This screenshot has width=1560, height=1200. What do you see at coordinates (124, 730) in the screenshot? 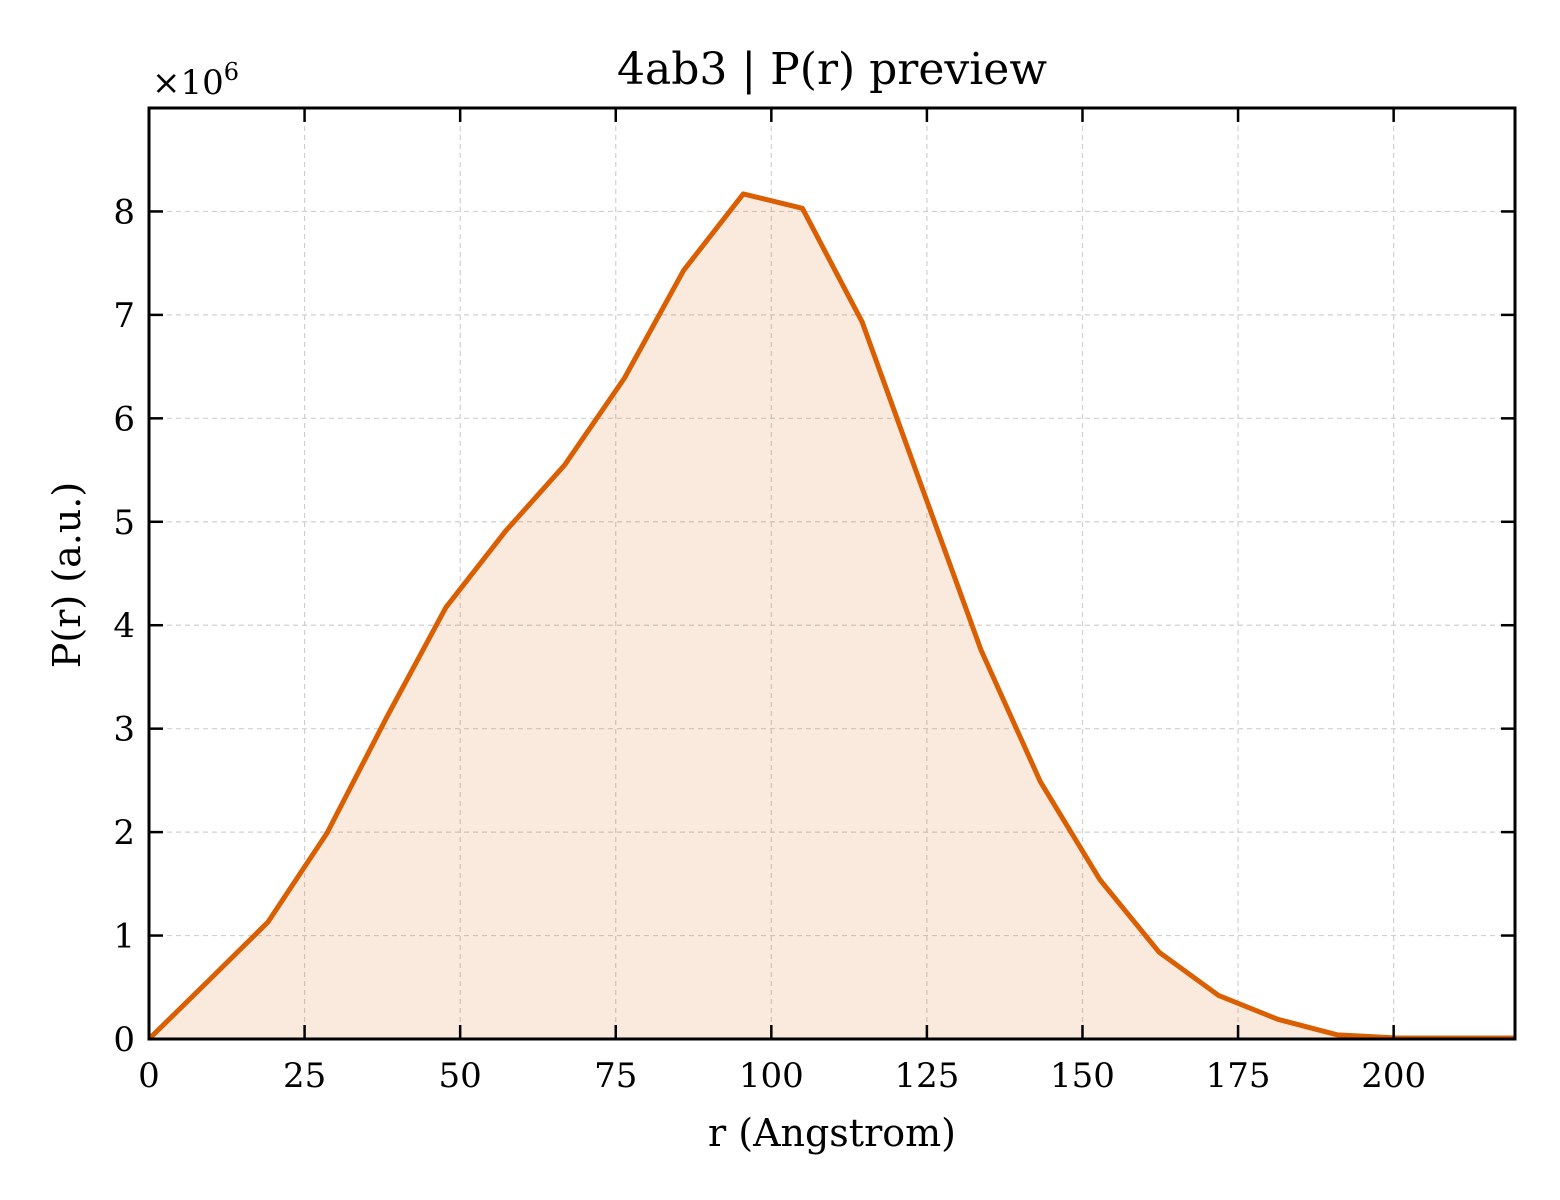
I see `y-tick-label: 3` at bounding box center [124, 730].